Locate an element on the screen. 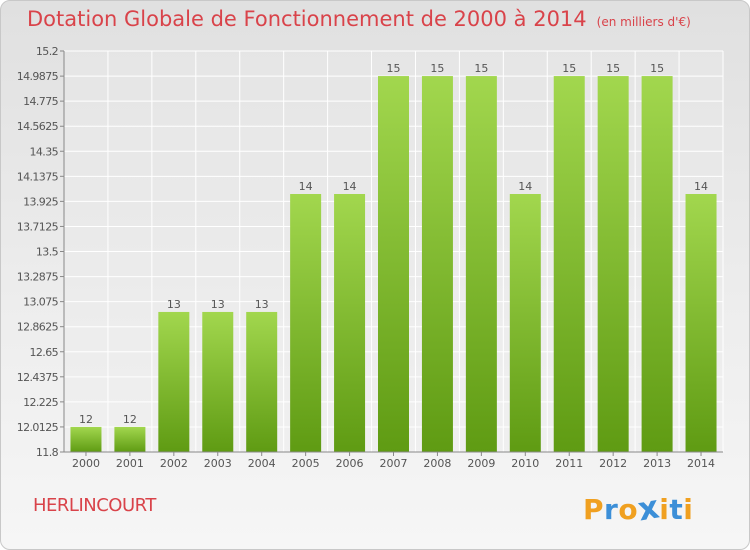 The image size is (750, 550). x-tick-label: 2001 is located at coordinates (130, 463).